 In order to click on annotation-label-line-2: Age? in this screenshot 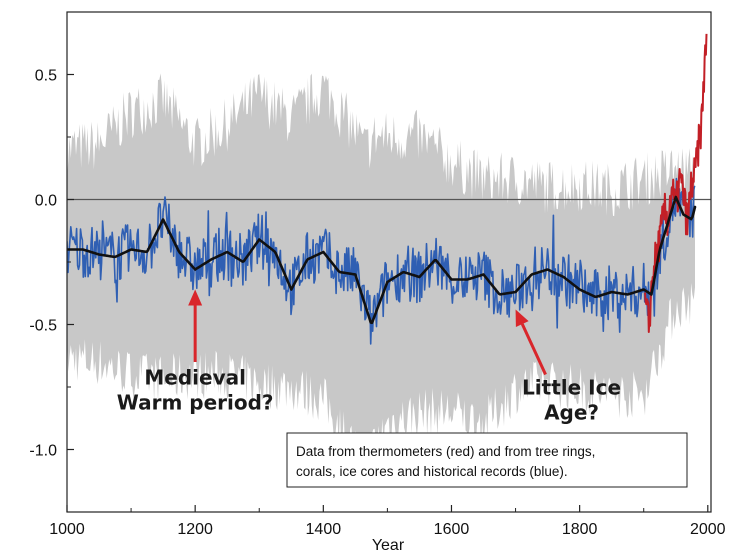, I will do `click(571, 413)`.